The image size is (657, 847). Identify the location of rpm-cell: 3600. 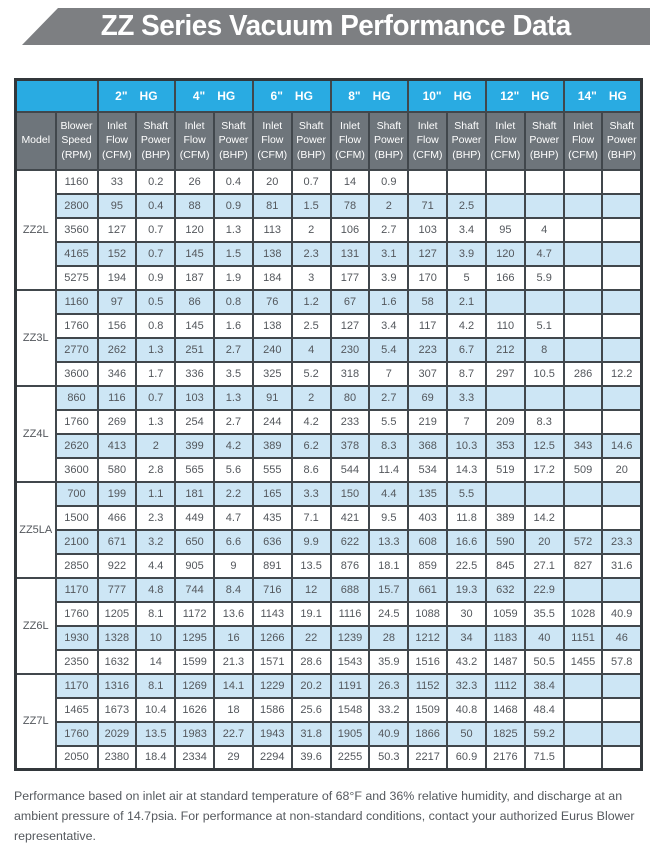
(76, 469).